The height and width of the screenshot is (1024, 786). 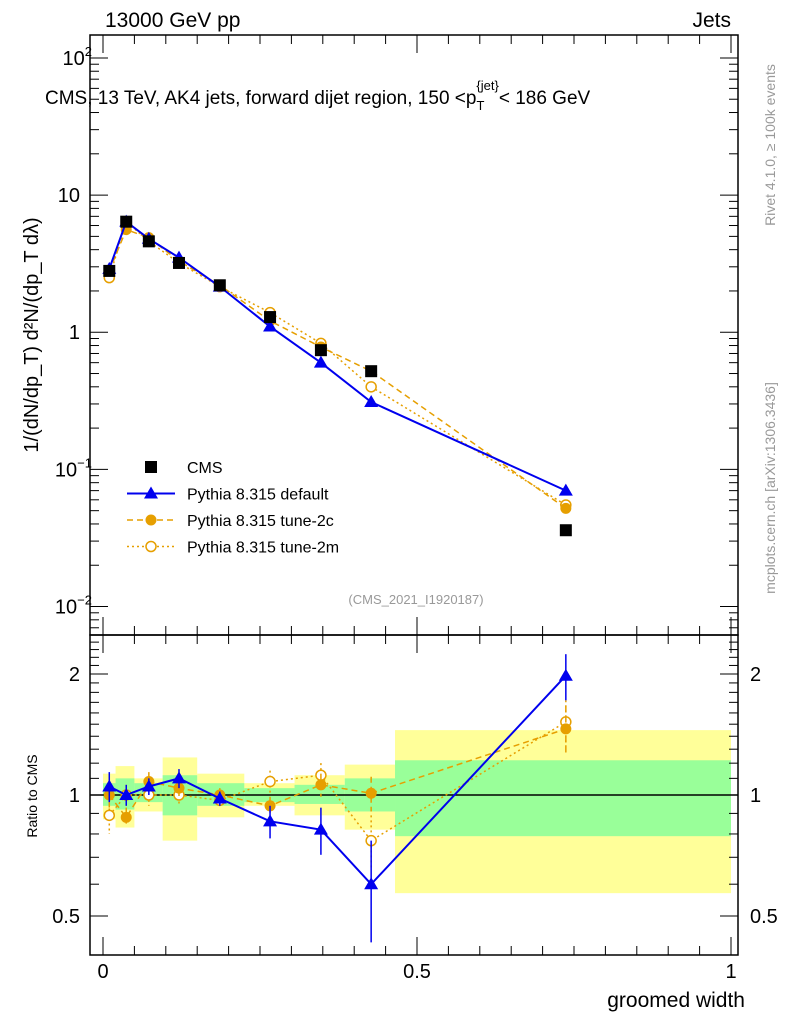 What do you see at coordinates (74, 796) in the screenshot?
I see `ratio-tick-label-left: 1` at bounding box center [74, 796].